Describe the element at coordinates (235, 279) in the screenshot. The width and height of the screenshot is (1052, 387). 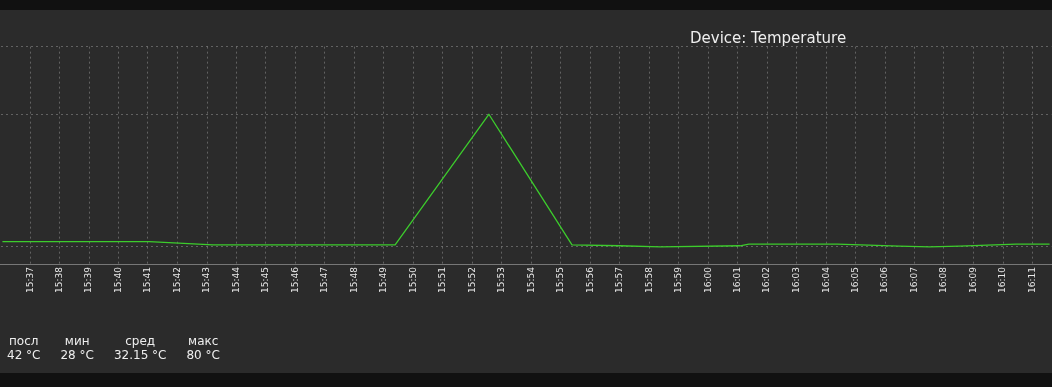
I see `x-tick-label: 15:44` at that location.